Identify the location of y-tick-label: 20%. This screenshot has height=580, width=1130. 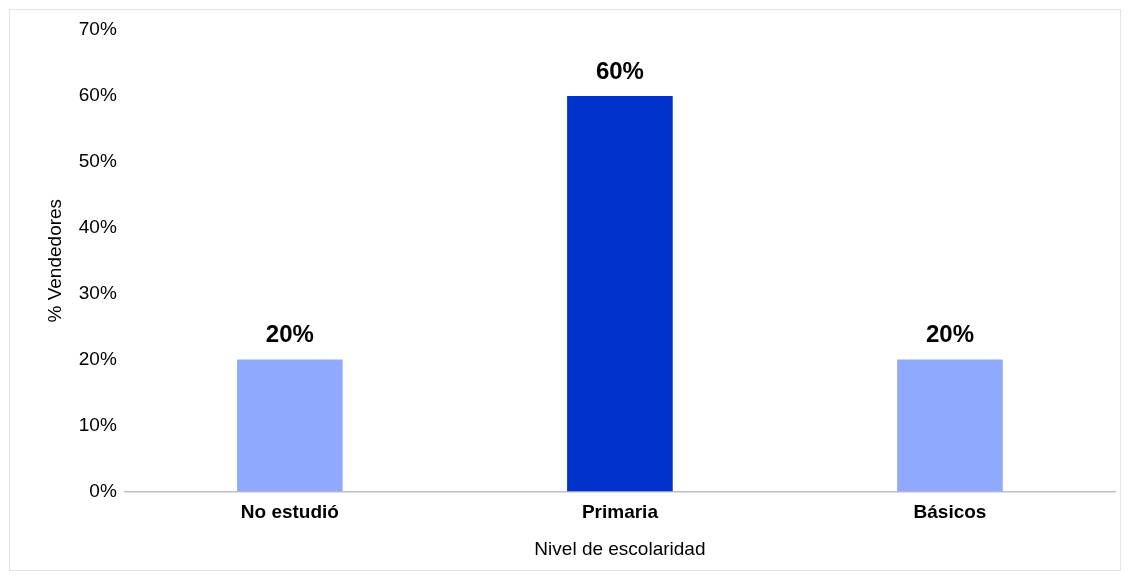
(97, 358).